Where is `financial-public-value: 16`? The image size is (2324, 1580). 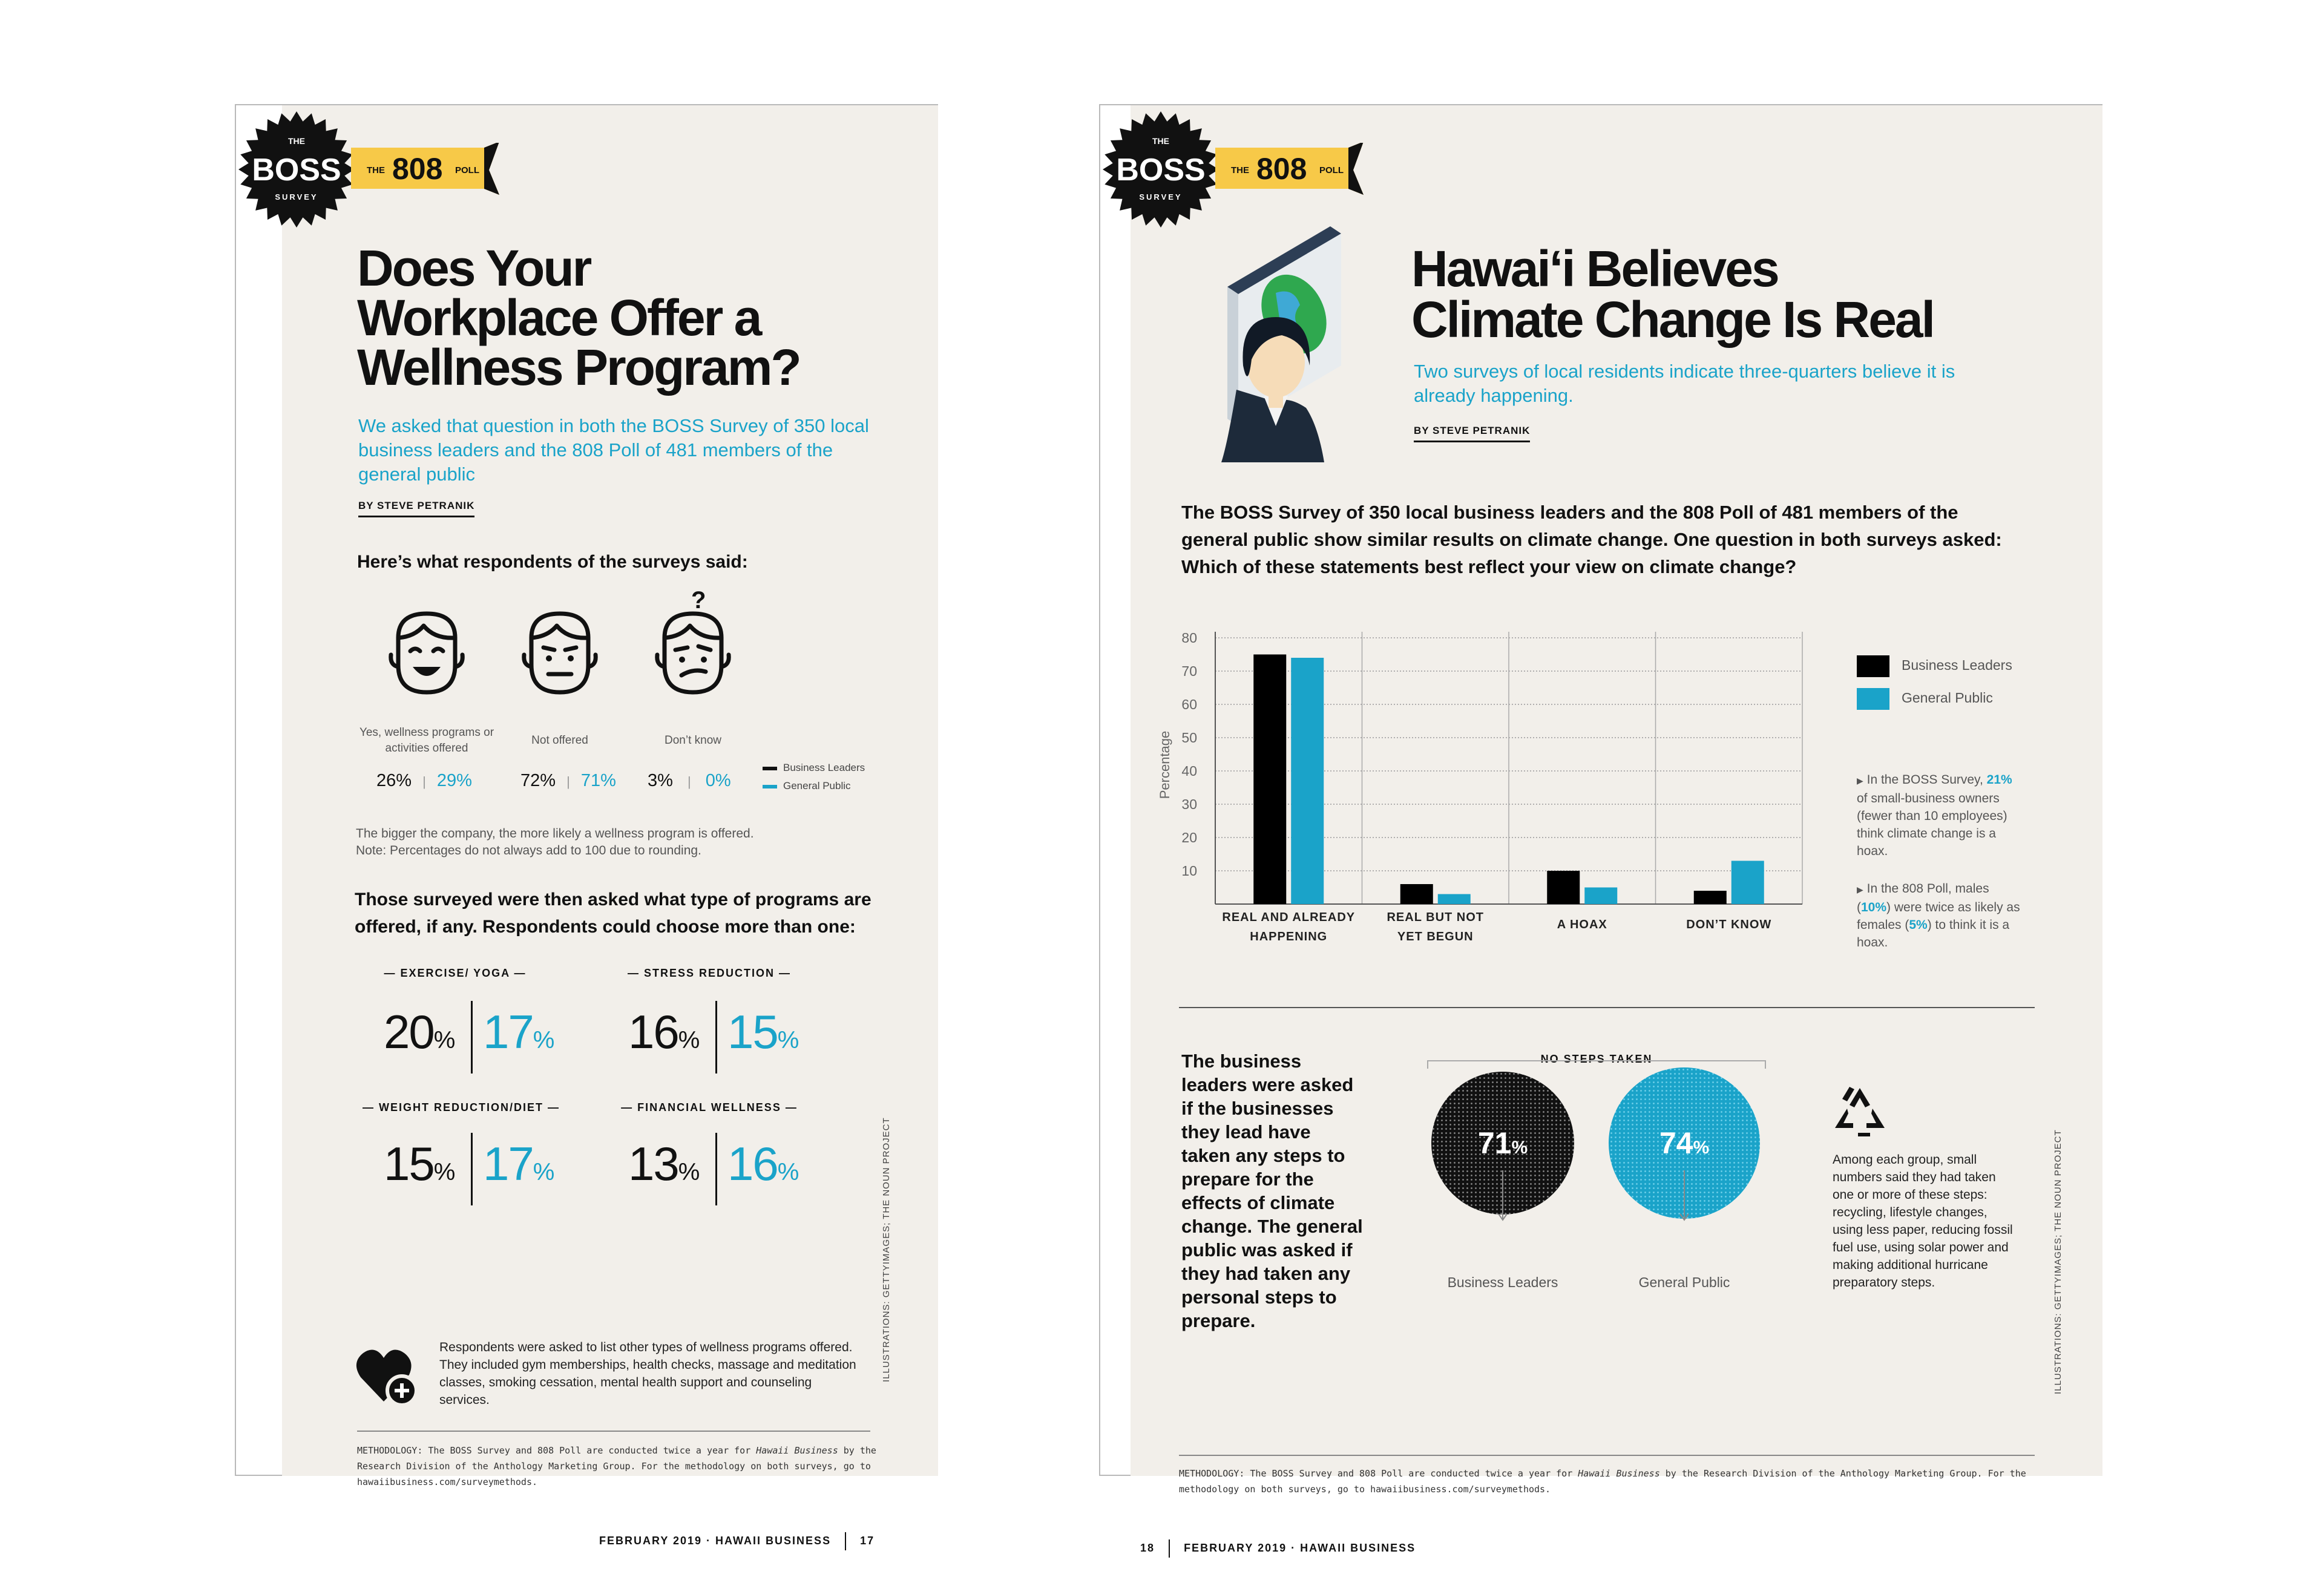 financial-public-value: 16 is located at coordinates (753, 1163).